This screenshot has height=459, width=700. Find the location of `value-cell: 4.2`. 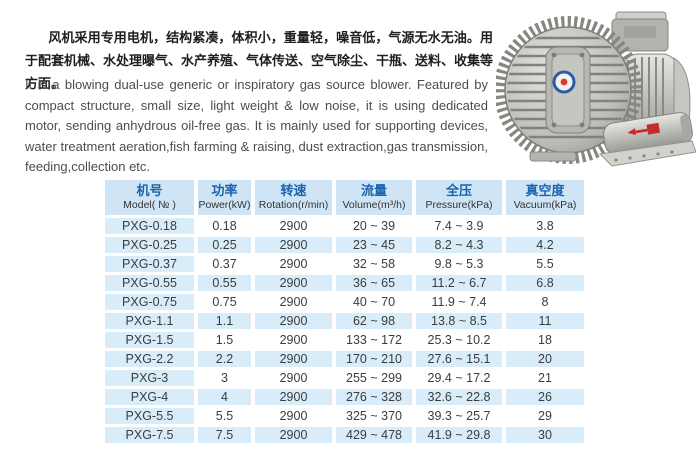

value-cell: 4.2 is located at coordinates (545, 245).